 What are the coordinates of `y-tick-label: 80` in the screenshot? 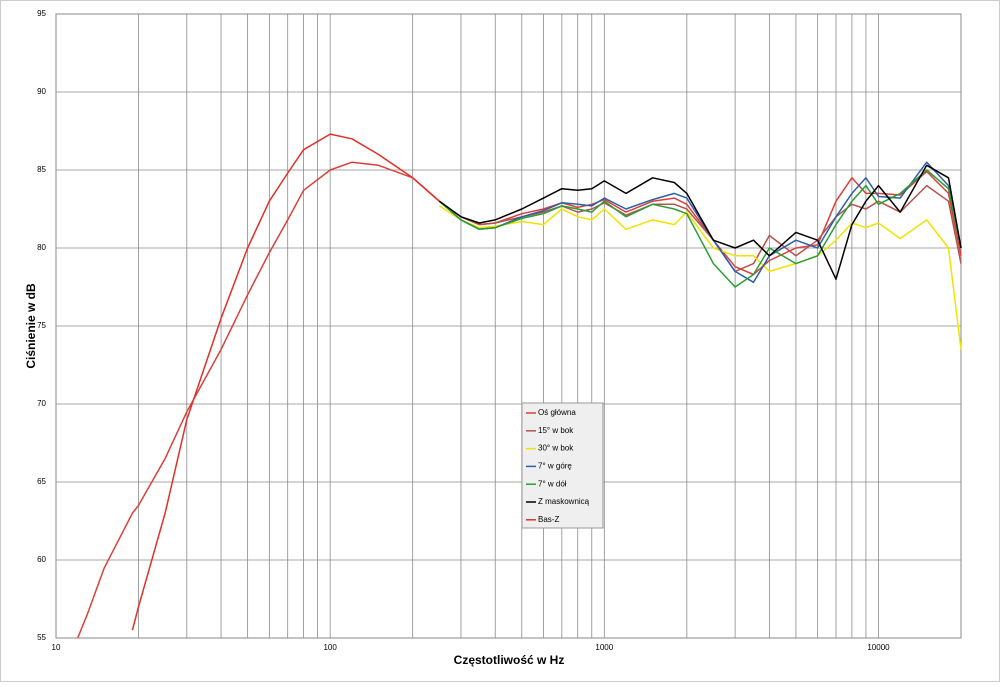 It's located at (41, 247).